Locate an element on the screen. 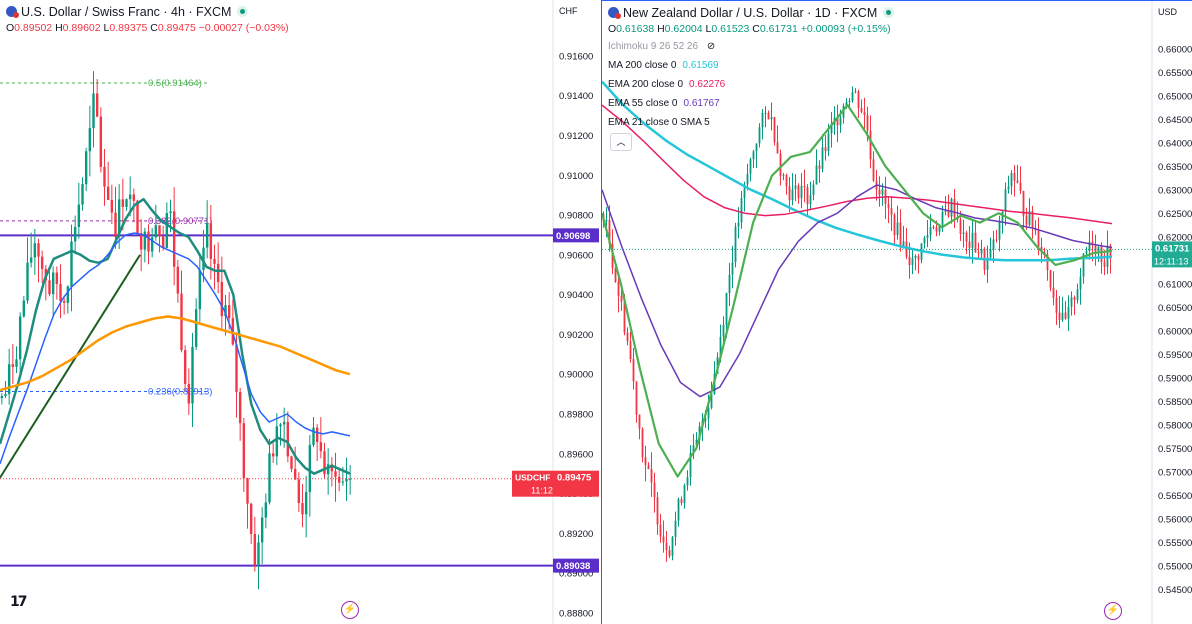 This screenshot has height=624, width=1192. y-tick-label: 0.59000 is located at coordinates (1175, 378).